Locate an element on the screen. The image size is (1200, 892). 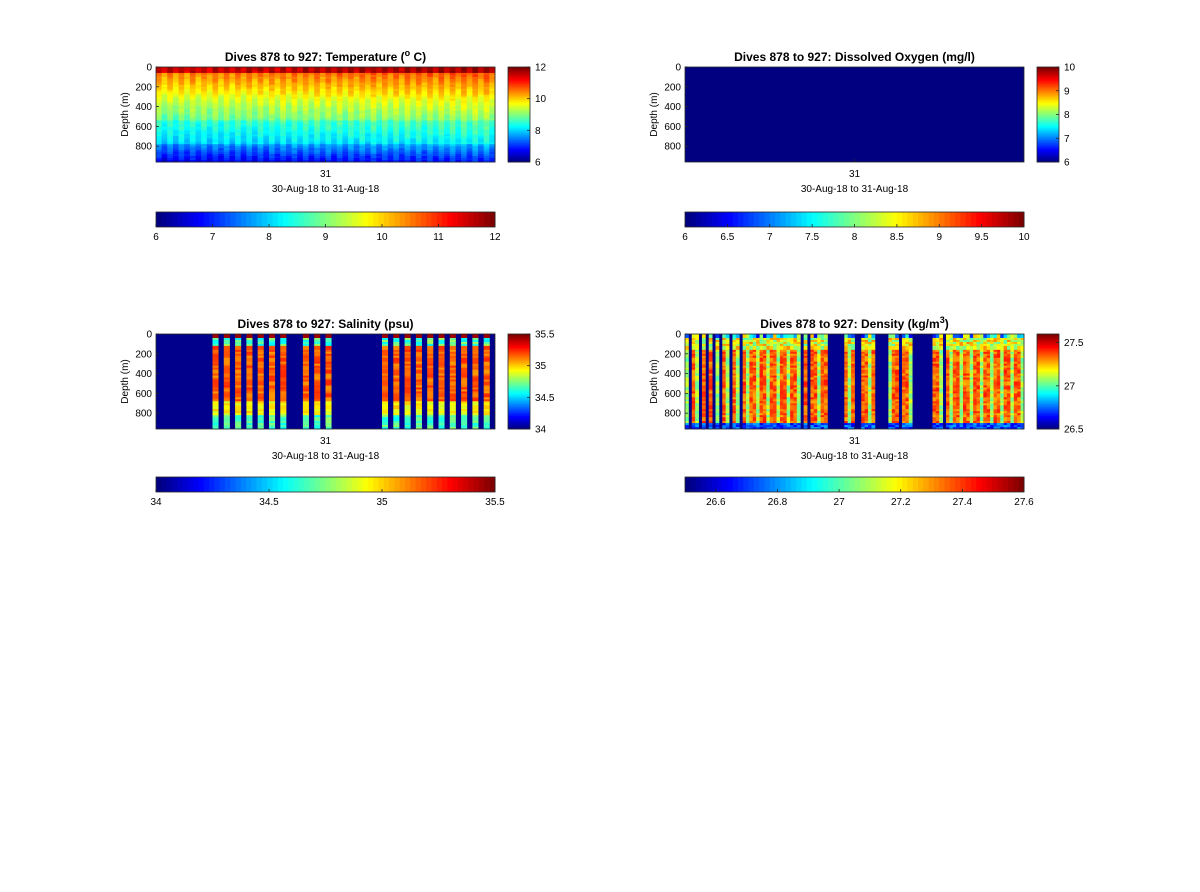
y-tick-label: 400 is located at coordinates (143, 374).